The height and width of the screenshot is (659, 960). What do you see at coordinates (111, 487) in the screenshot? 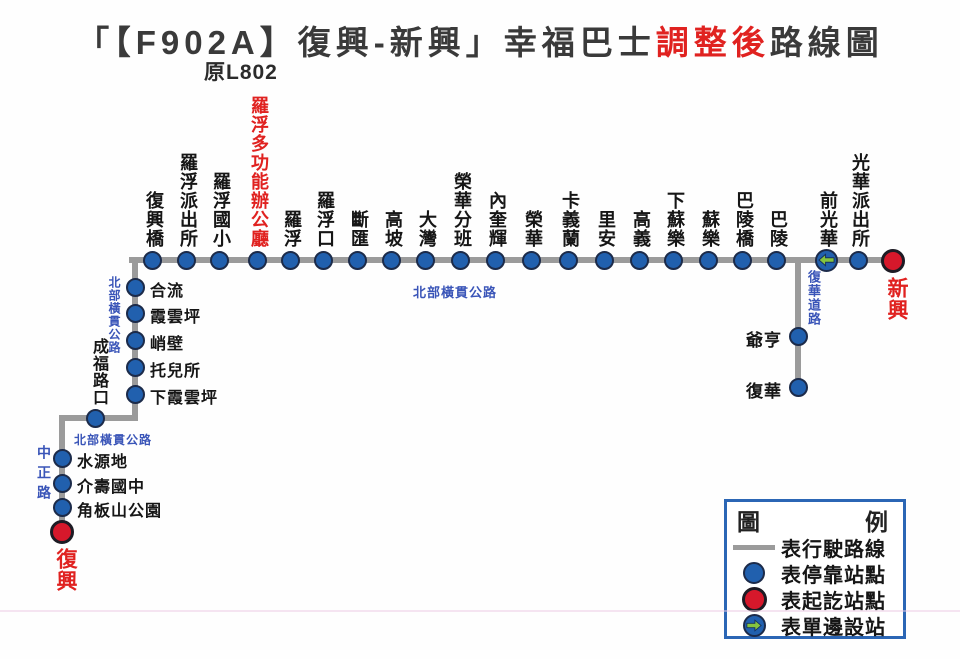
I see `stop-label: 介壽國中` at bounding box center [111, 487].